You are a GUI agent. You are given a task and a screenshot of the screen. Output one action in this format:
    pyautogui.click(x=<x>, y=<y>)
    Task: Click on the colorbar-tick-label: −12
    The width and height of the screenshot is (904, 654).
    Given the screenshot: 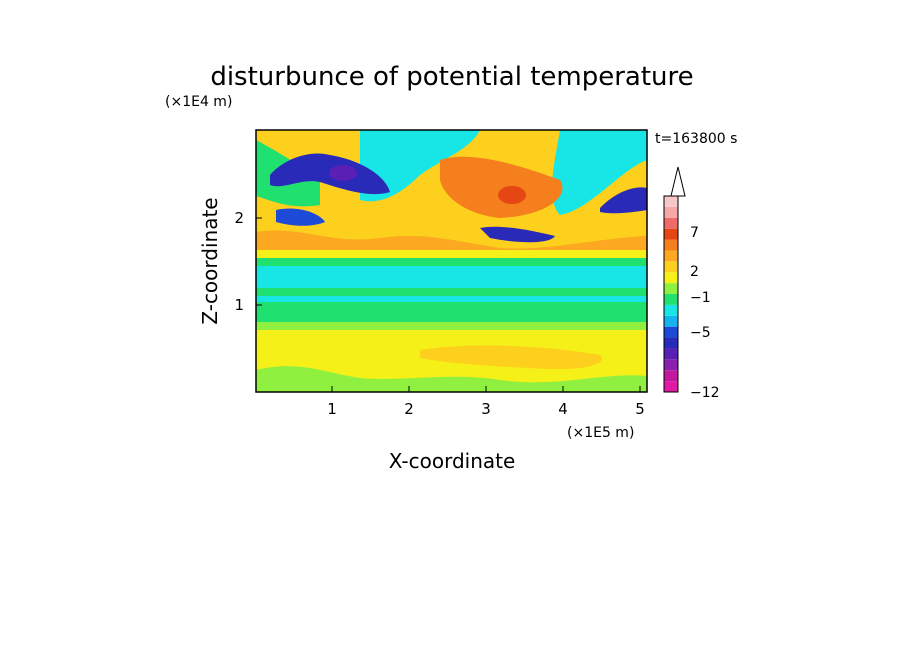 What is the action you would take?
    pyautogui.click(x=705, y=393)
    